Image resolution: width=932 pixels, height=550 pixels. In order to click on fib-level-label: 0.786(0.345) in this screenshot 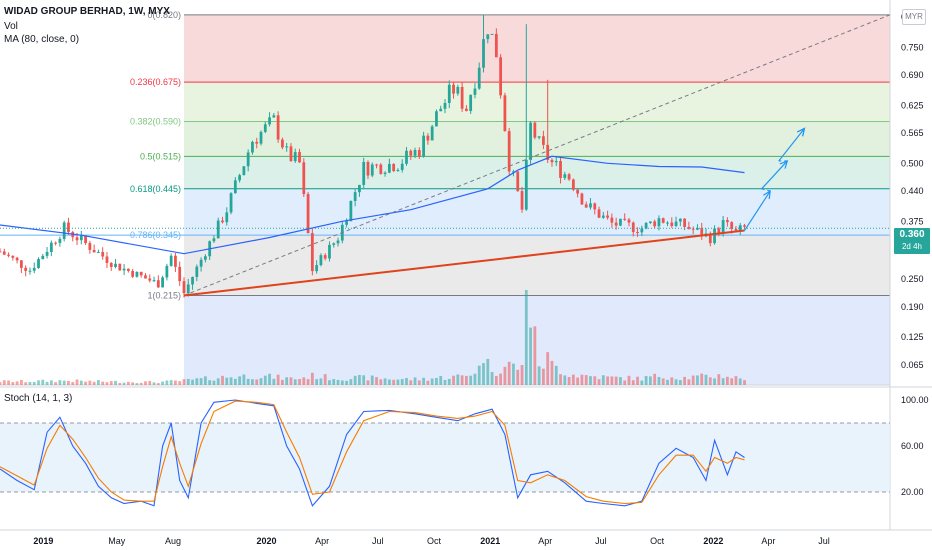, I will do `click(155, 235)`.